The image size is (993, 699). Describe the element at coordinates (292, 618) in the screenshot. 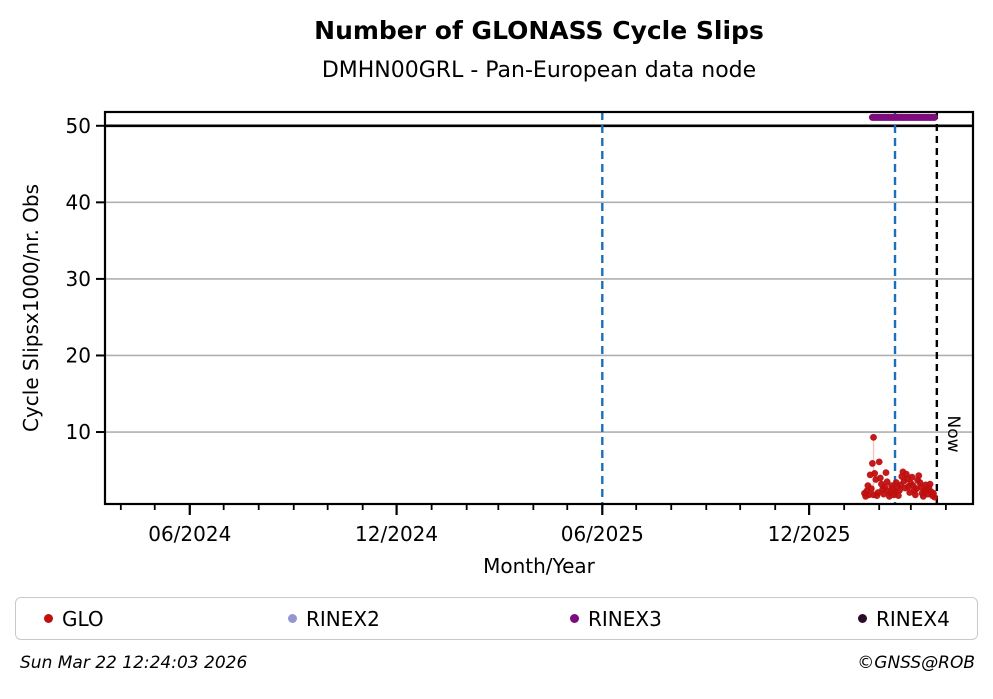

I see `rinex2-marker-icon` at that location.